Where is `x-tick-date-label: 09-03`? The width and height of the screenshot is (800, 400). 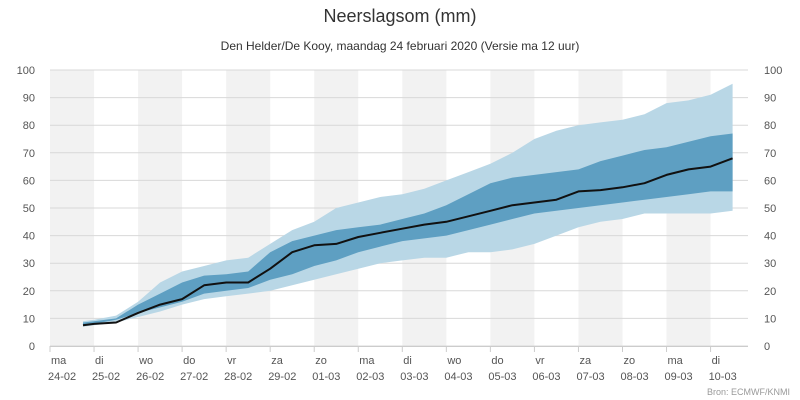 x-tick-date-label: 09-03 is located at coordinates (679, 377).